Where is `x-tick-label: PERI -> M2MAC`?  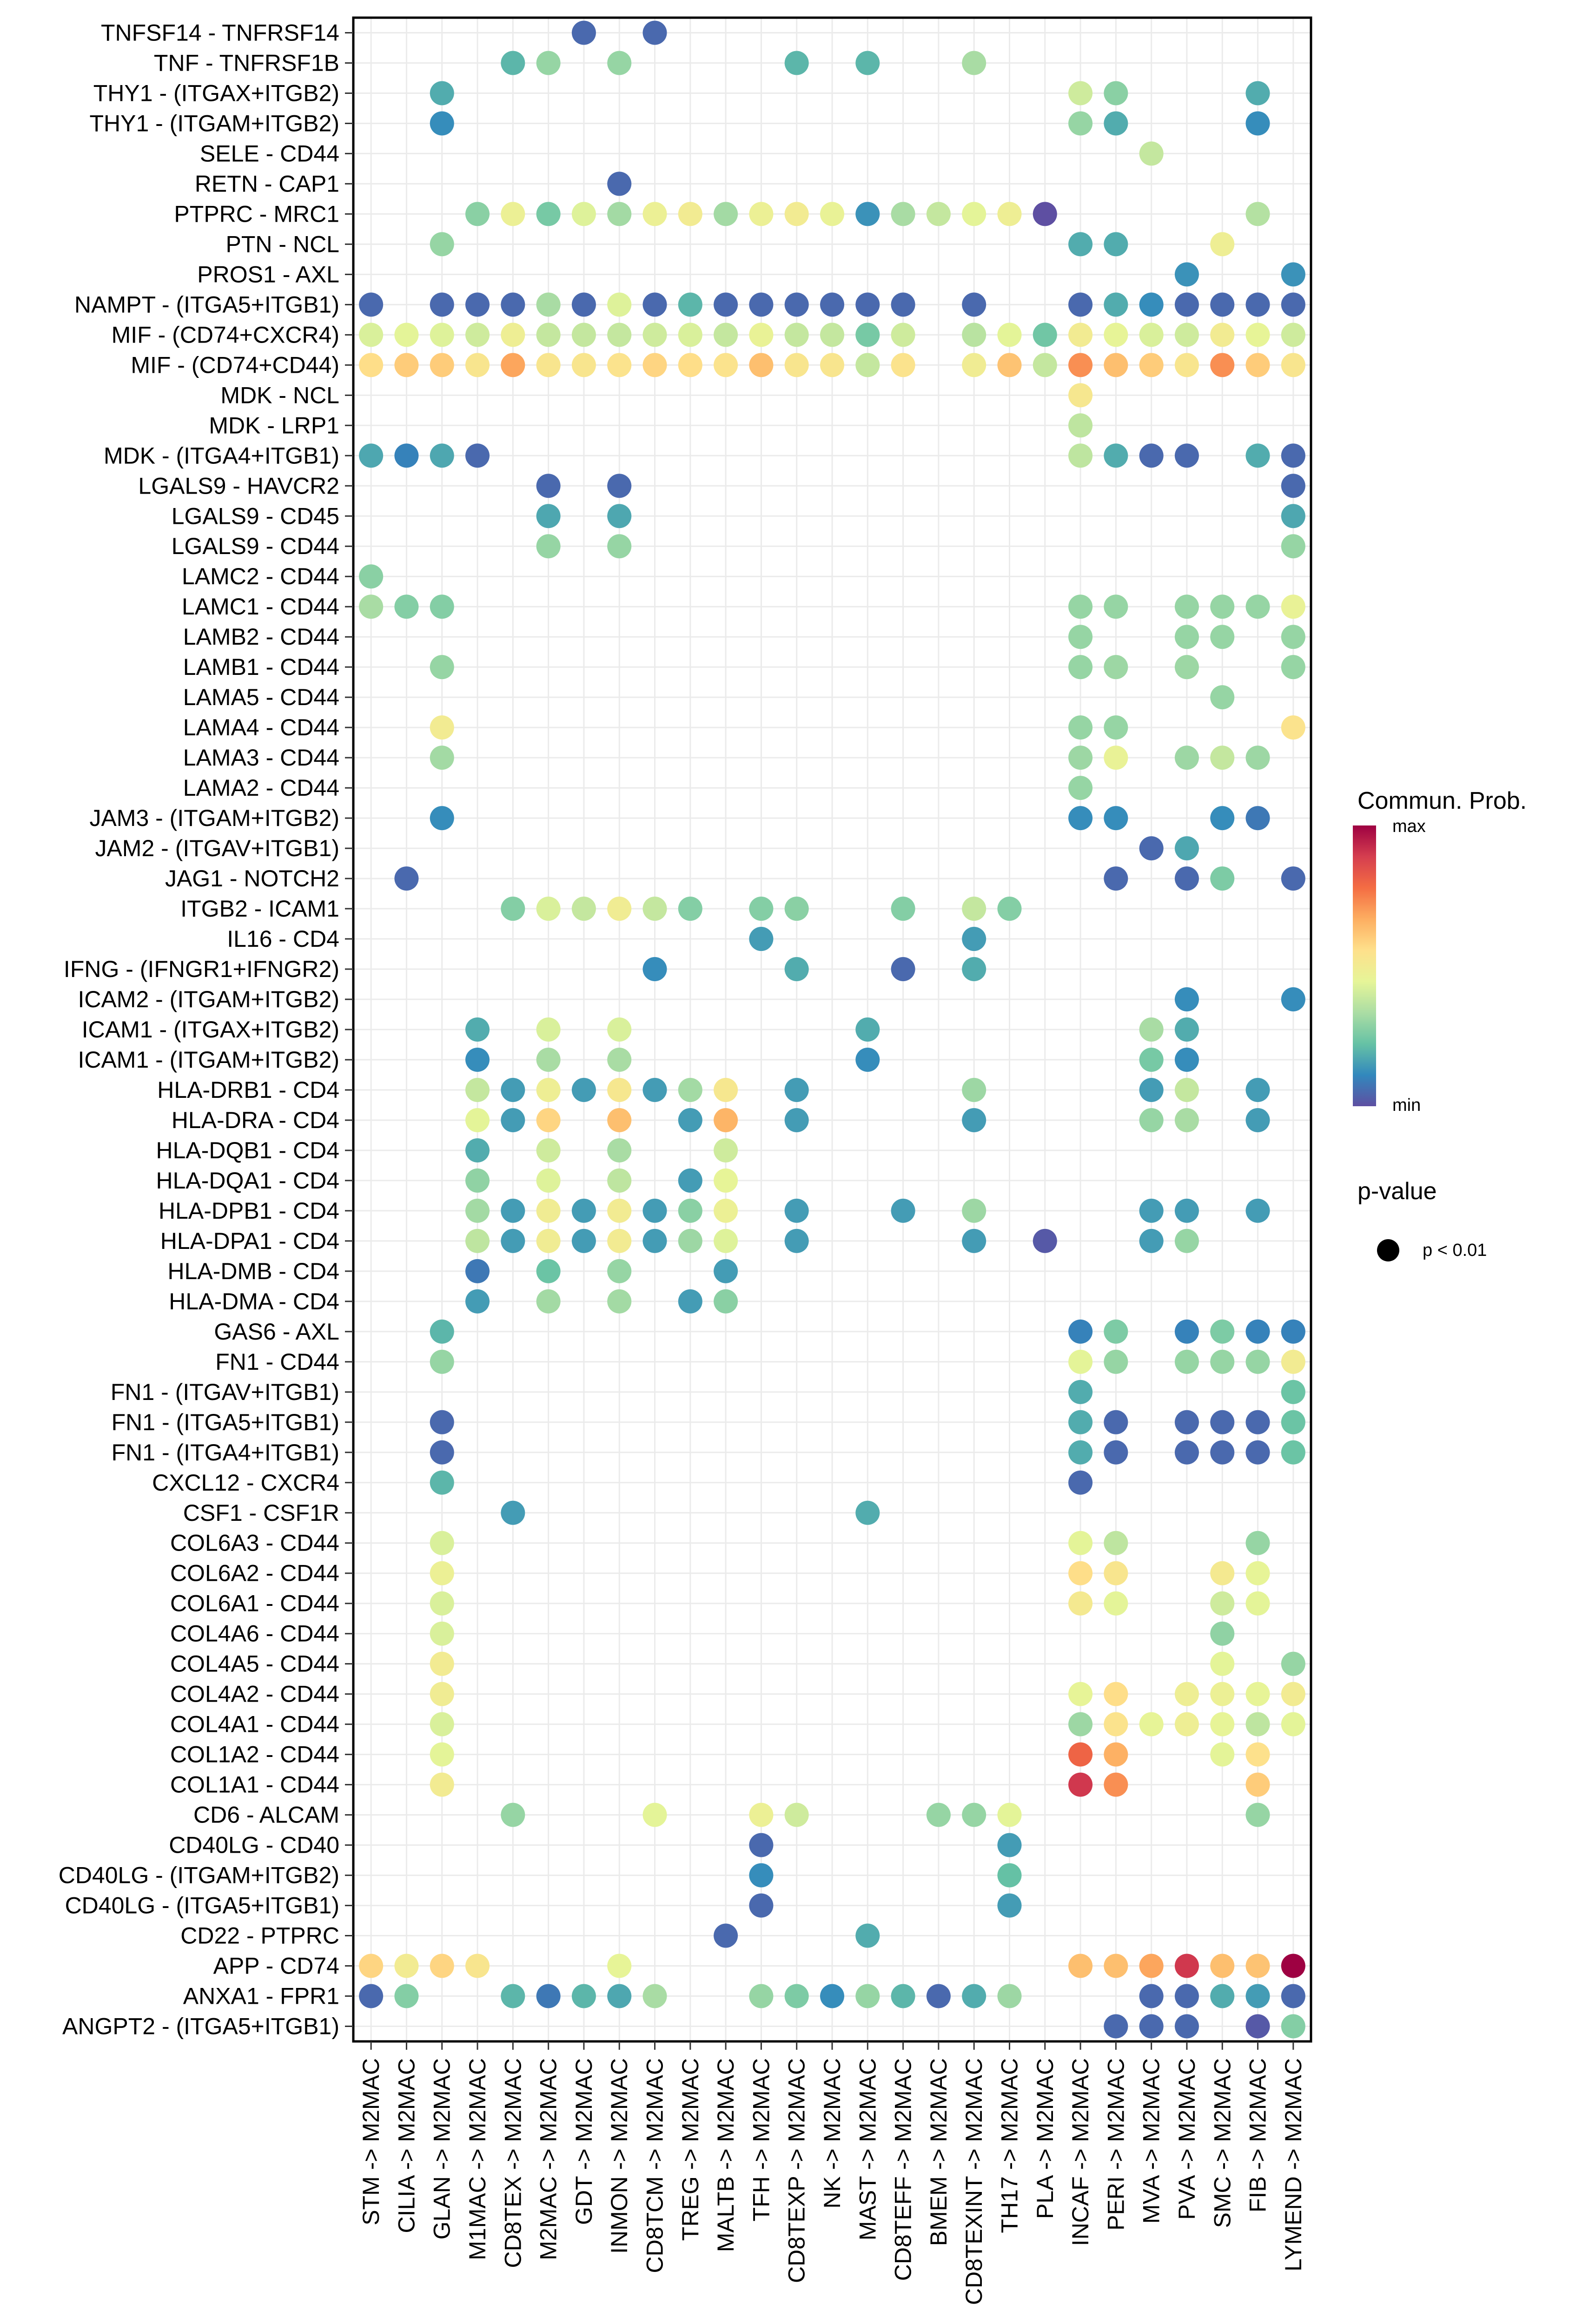 x-tick-label: PERI -> M2MAC is located at coordinates (1116, 2144).